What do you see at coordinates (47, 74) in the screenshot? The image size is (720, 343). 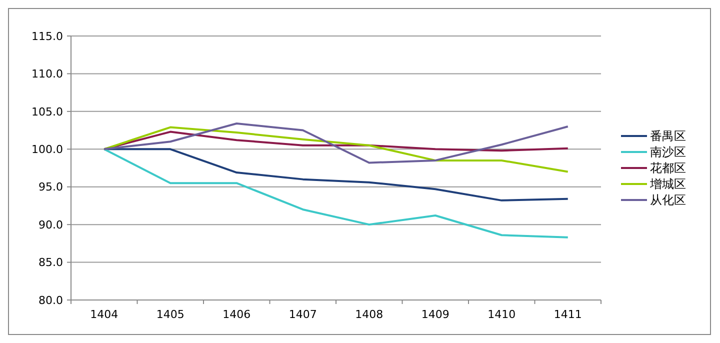 I see `y-tick-label: 110.0` at bounding box center [47, 74].